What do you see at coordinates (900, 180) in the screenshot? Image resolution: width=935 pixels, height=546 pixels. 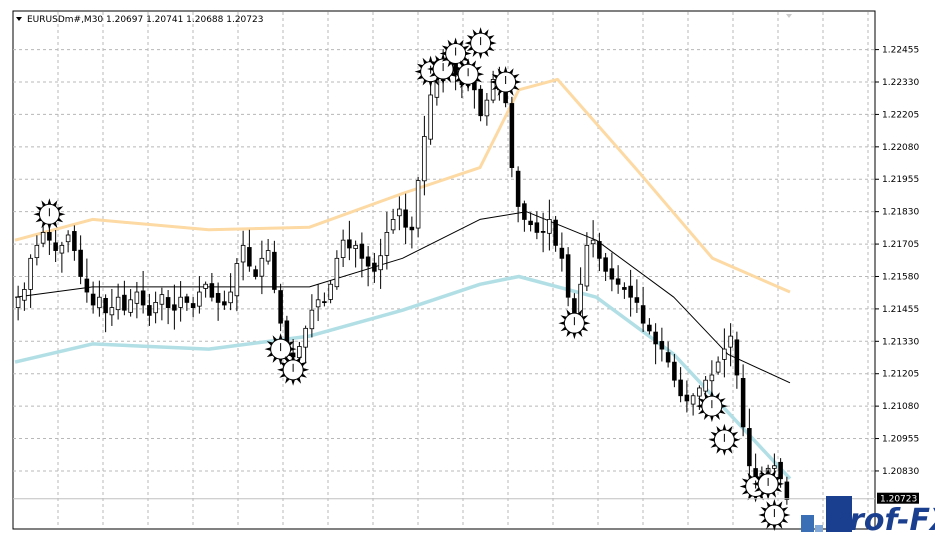 I see `y-tick-label: 1.21955` at bounding box center [900, 180].